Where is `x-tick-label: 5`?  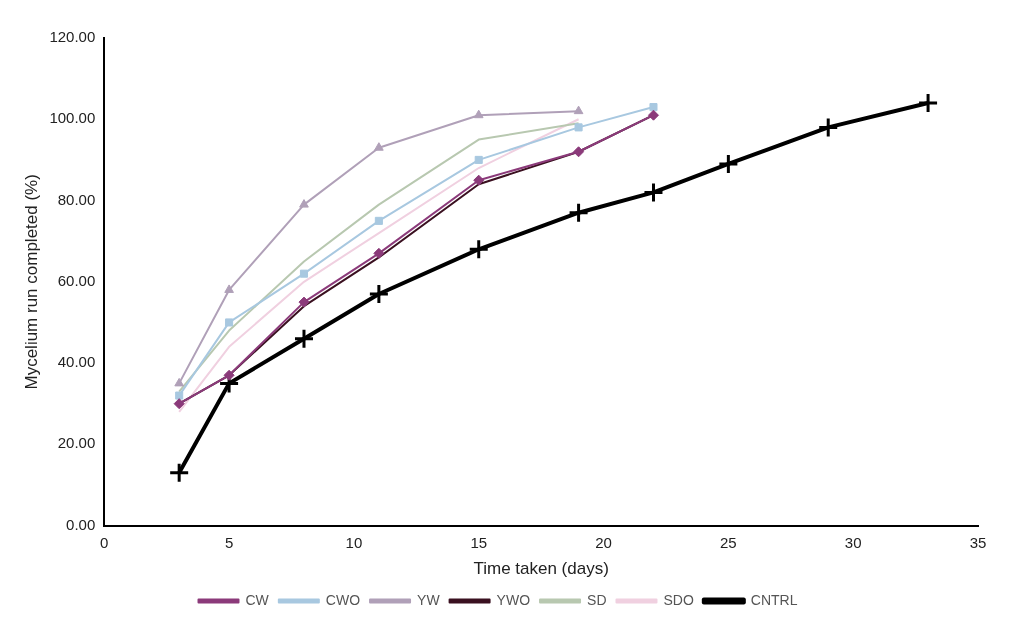 x-tick-label: 5 is located at coordinates (229, 542).